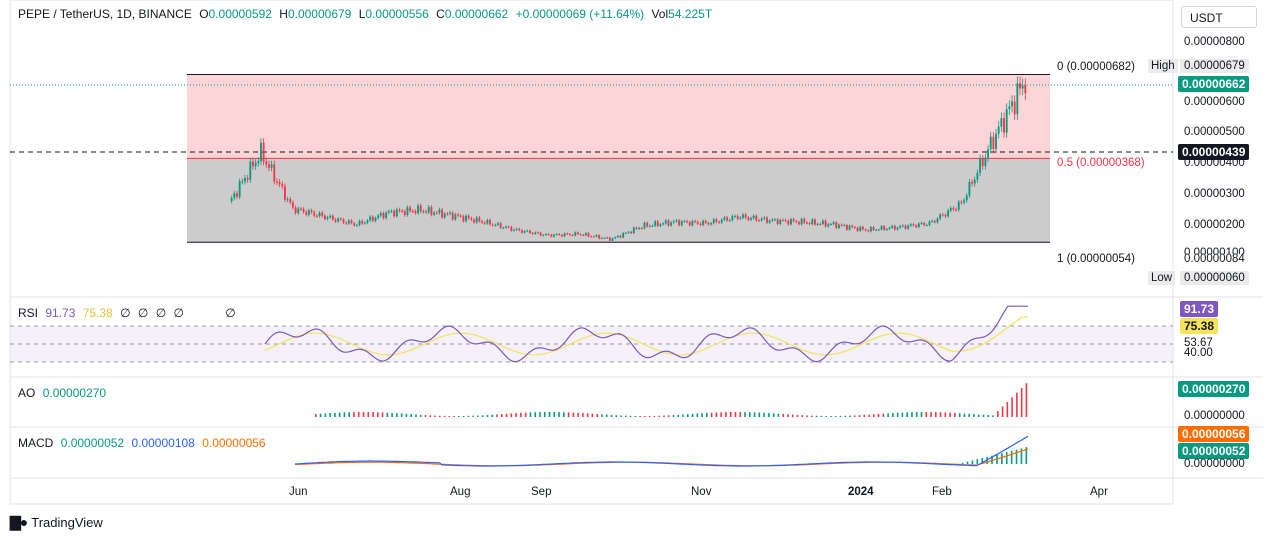 Image resolution: width=1273 pixels, height=540 pixels. What do you see at coordinates (1163, 66) in the screenshot?
I see `high-tag-label: High` at bounding box center [1163, 66].